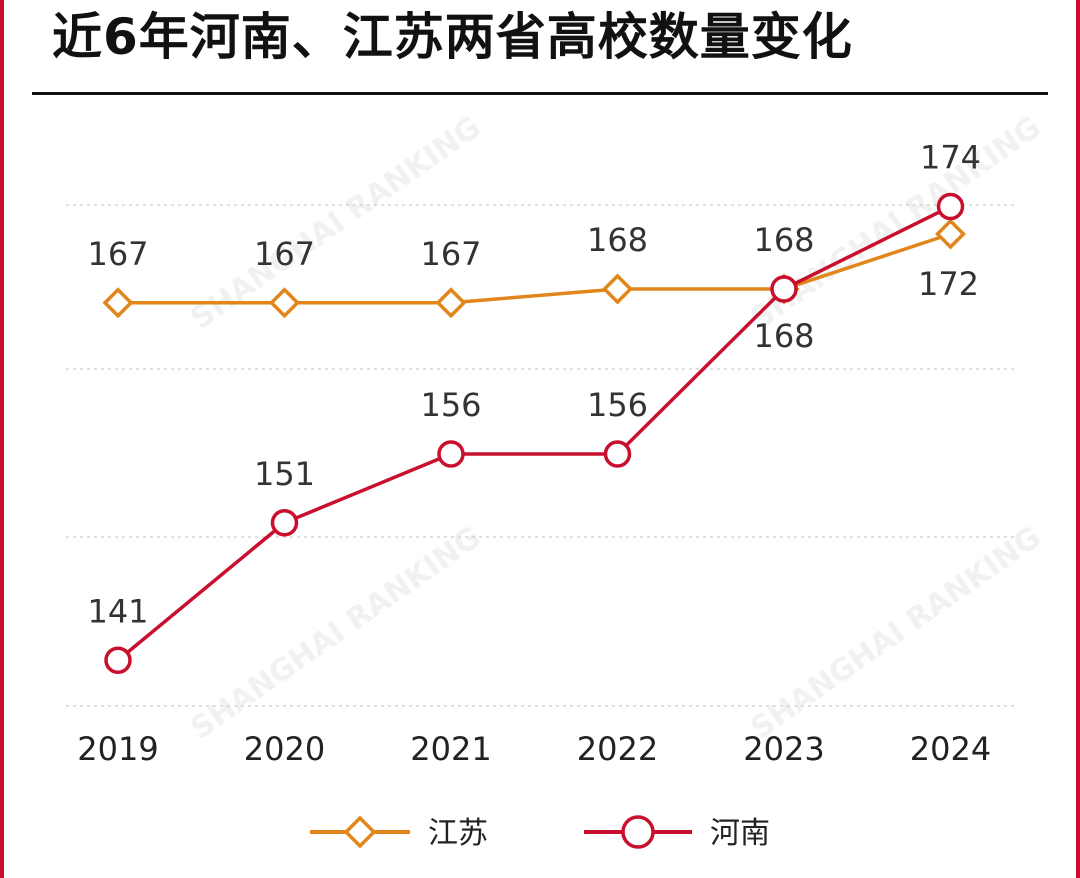 The height and width of the screenshot is (878, 1080). What do you see at coordinates (284, 749) in the screenshot?
I see `x-tick-label: 2020` at bounding box center [284, 749].